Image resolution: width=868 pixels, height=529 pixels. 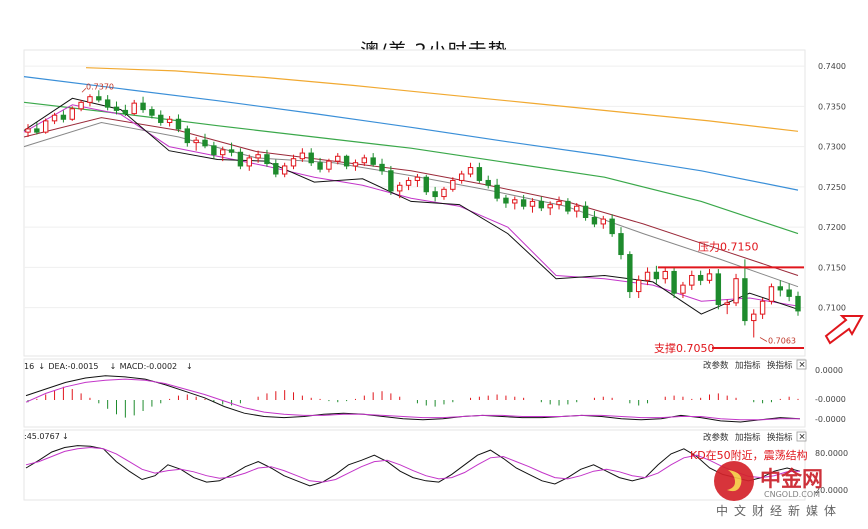 What do you see at coordinates (42, 436) in the screenshot?
I see `kd-value: :45.0767` at bounding box center [42, 436].